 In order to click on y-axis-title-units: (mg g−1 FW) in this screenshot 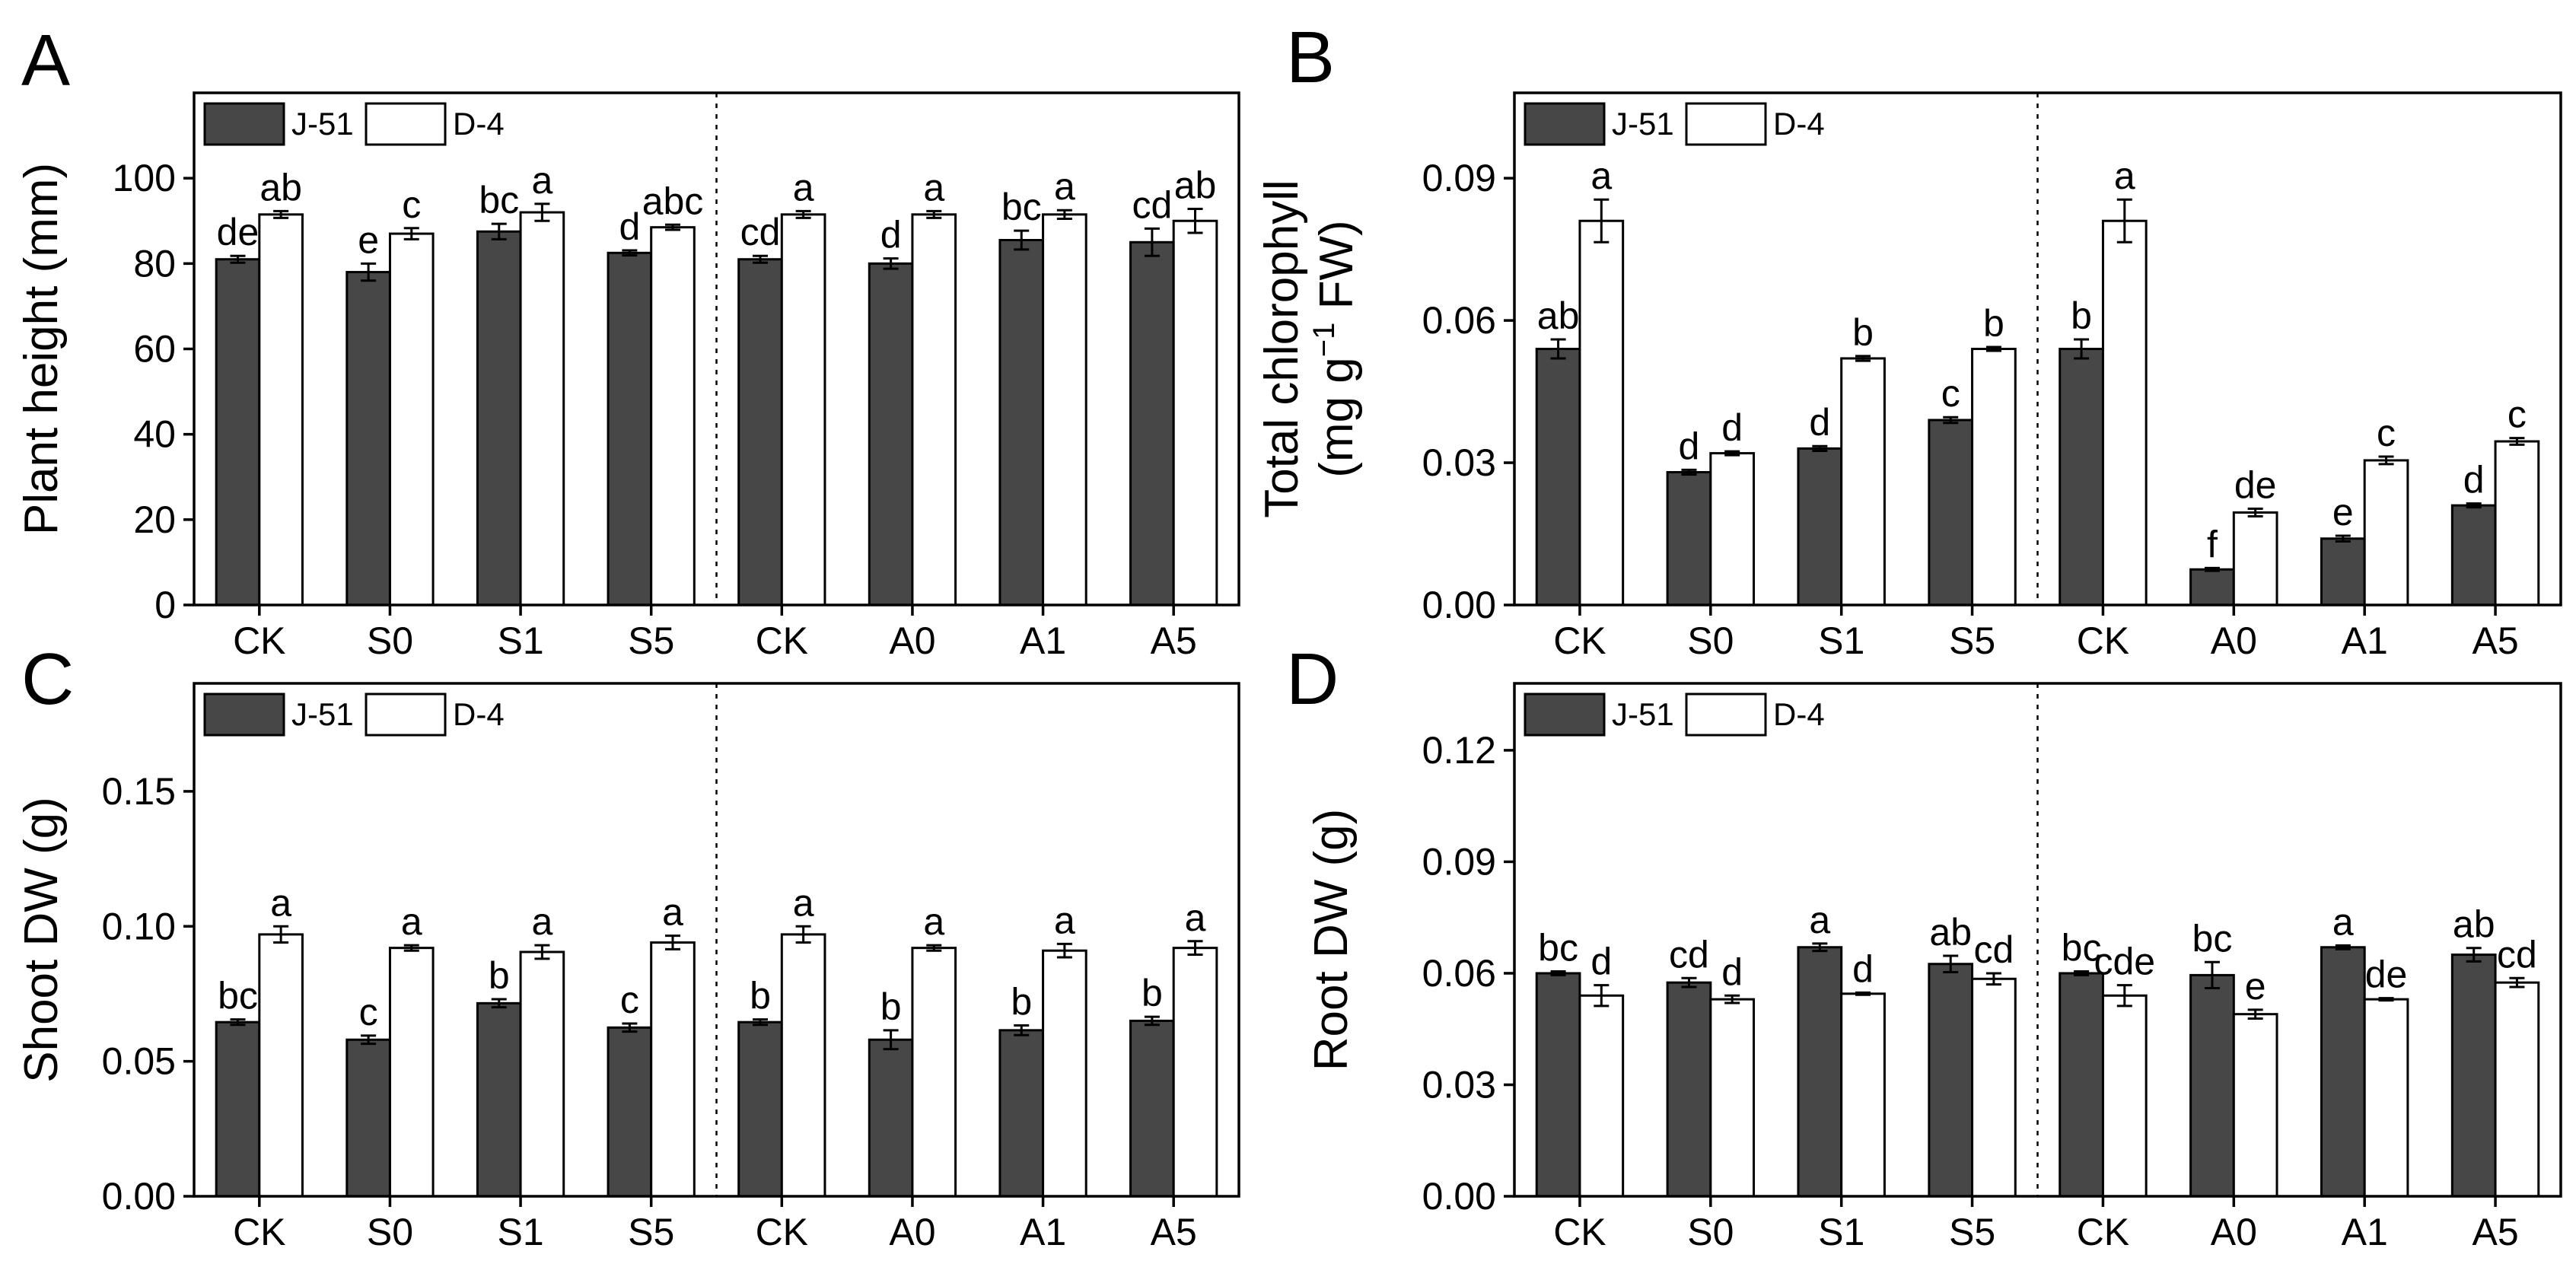, I will do `click(1335, 349)`.